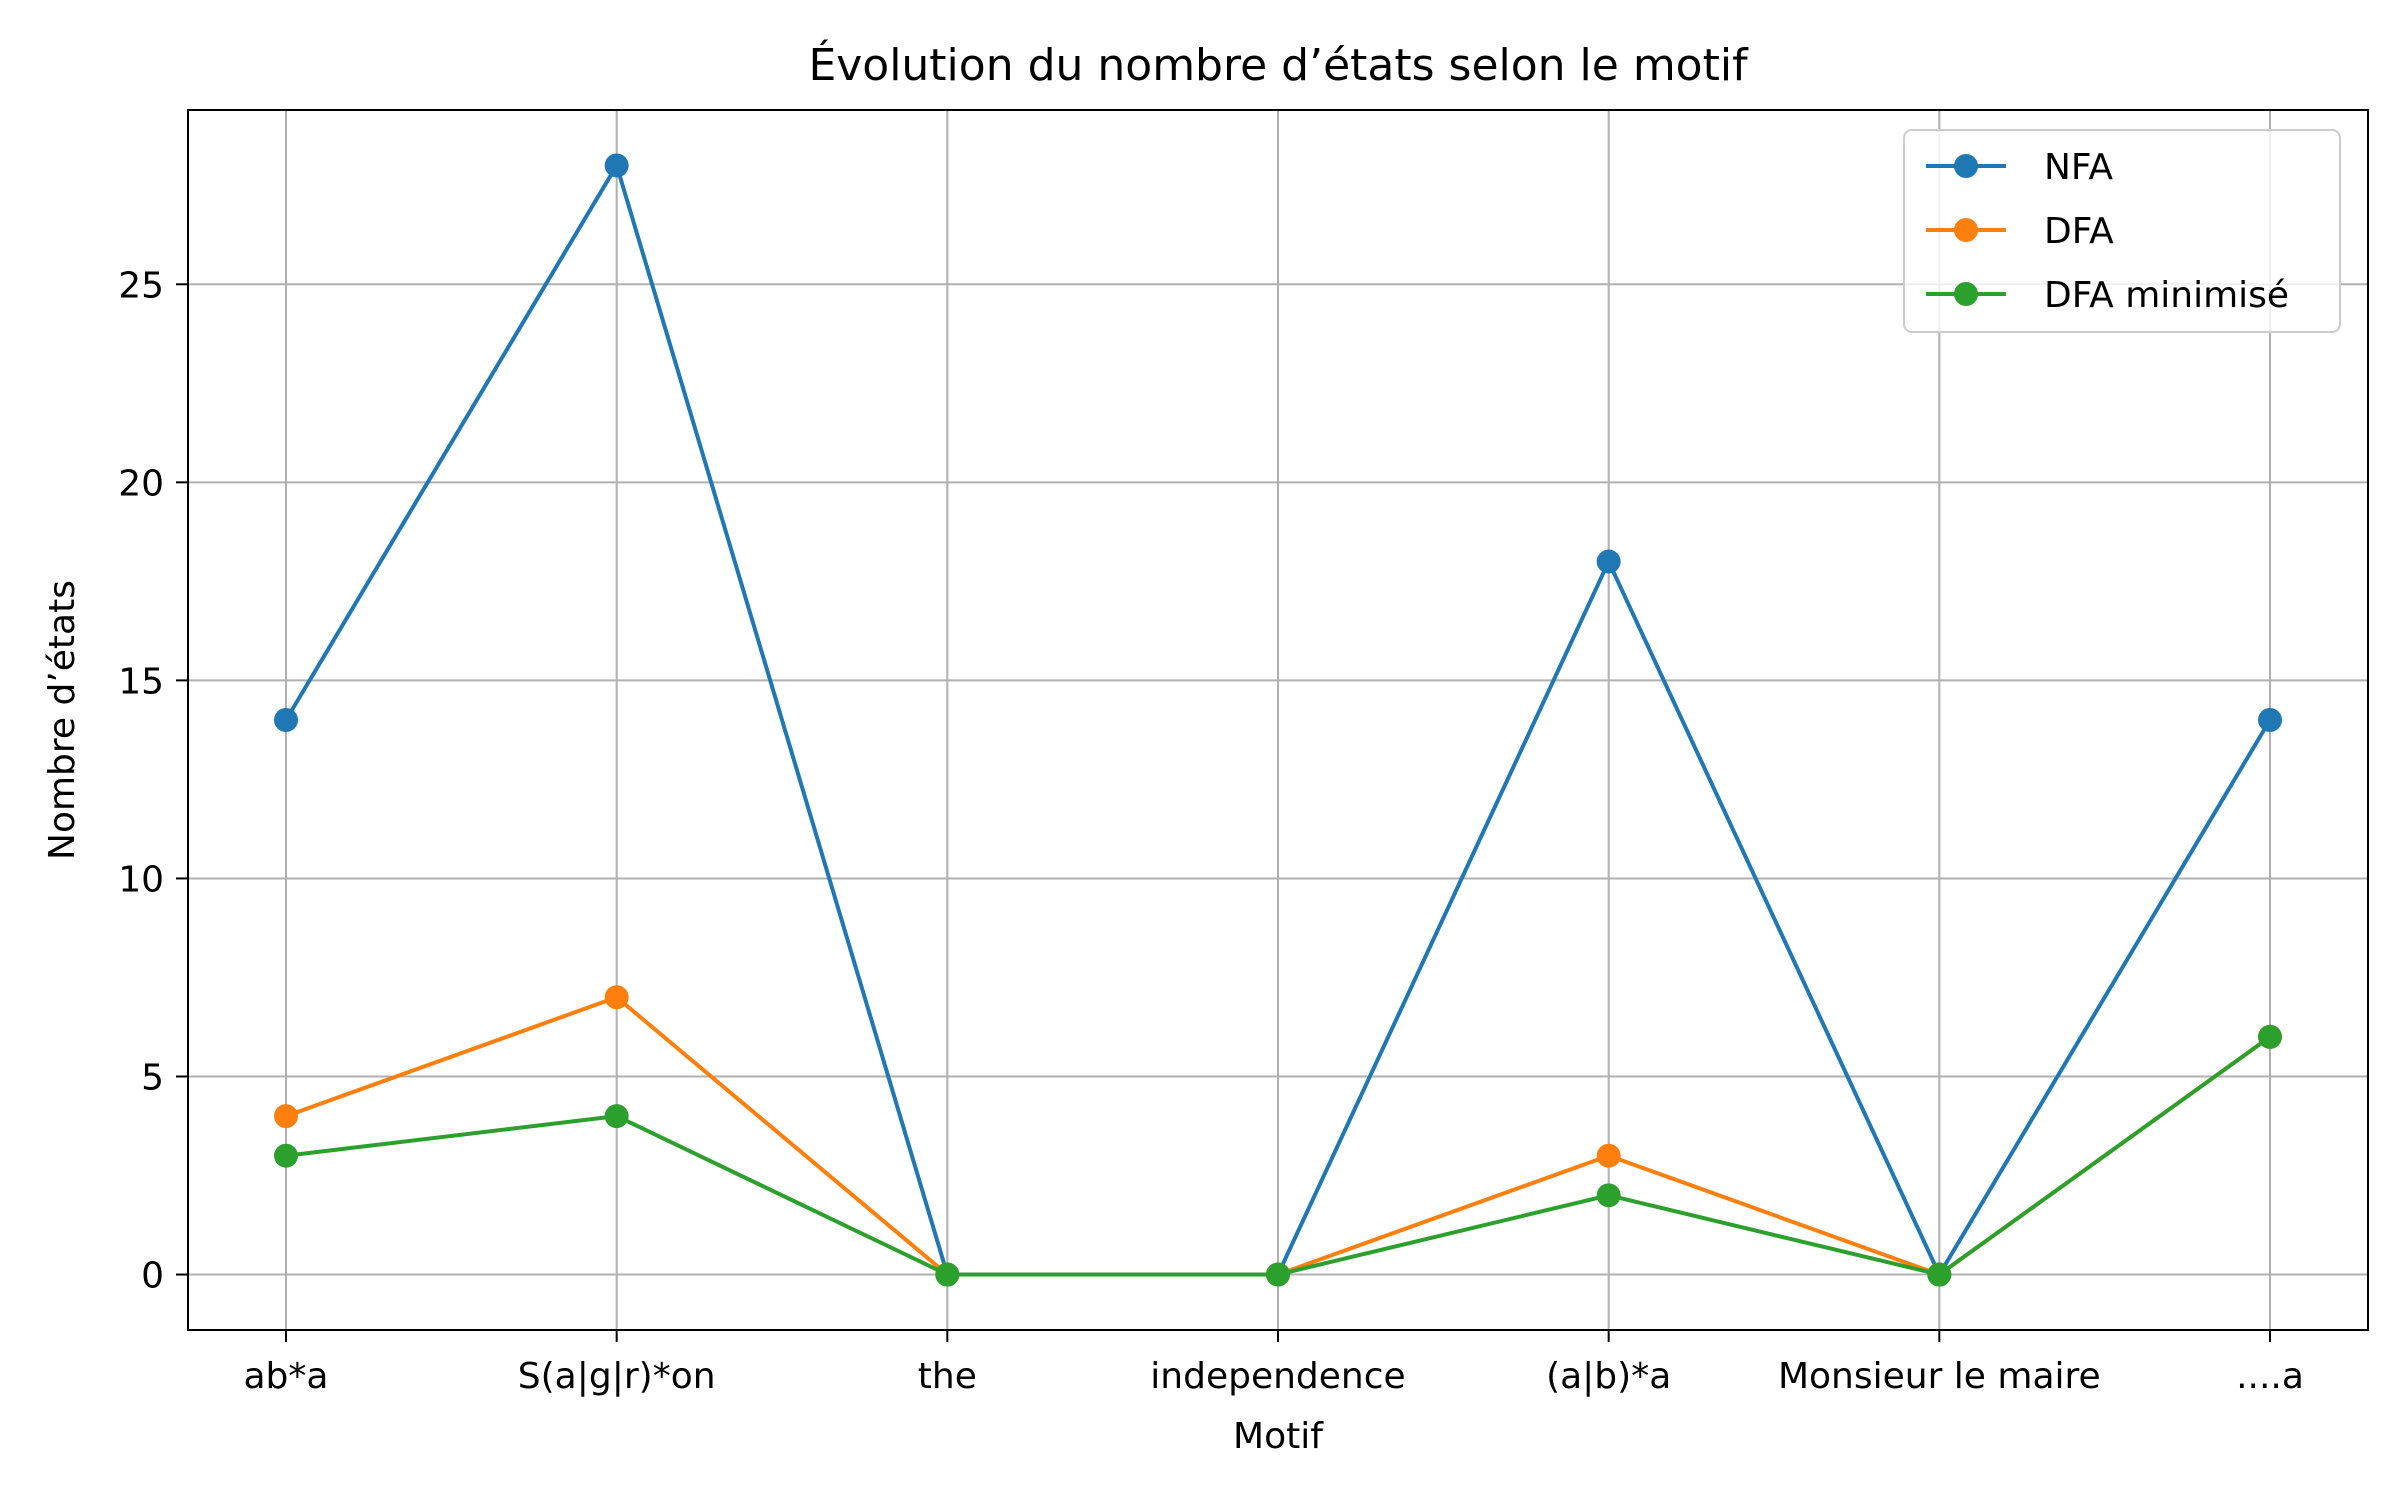 This screenshot has width=2400, height=1500. Describe the element at coordinates (1966, 230) in the screenshot. I see `legend-marker-dfa` at that location.